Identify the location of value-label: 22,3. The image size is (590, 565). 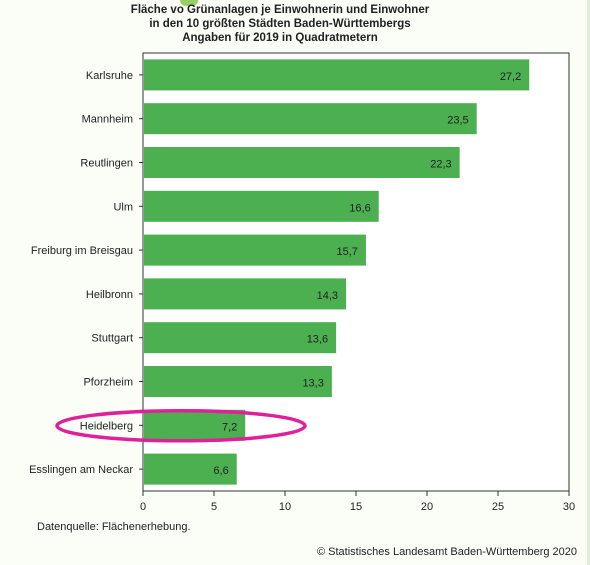
(440, 165).